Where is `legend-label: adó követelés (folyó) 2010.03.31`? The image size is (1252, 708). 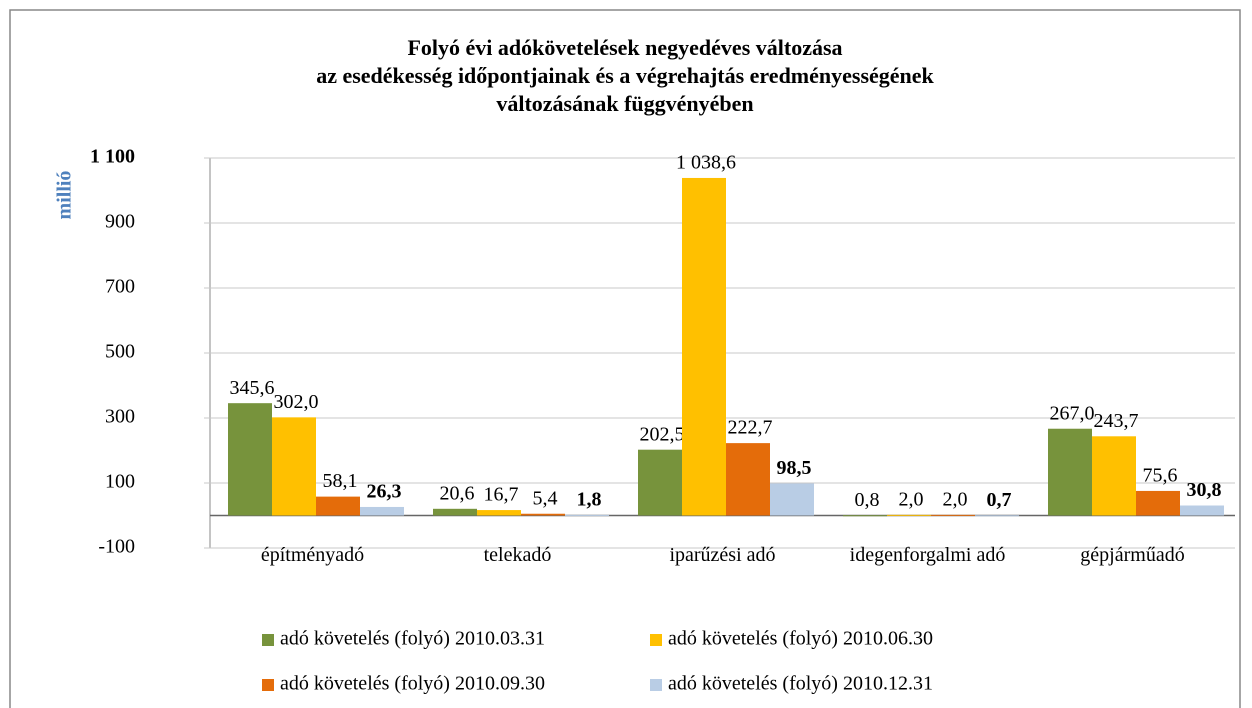 legend-label: adó követelés (folyó) 2010.03.31 is located at coordinates (412, 639).